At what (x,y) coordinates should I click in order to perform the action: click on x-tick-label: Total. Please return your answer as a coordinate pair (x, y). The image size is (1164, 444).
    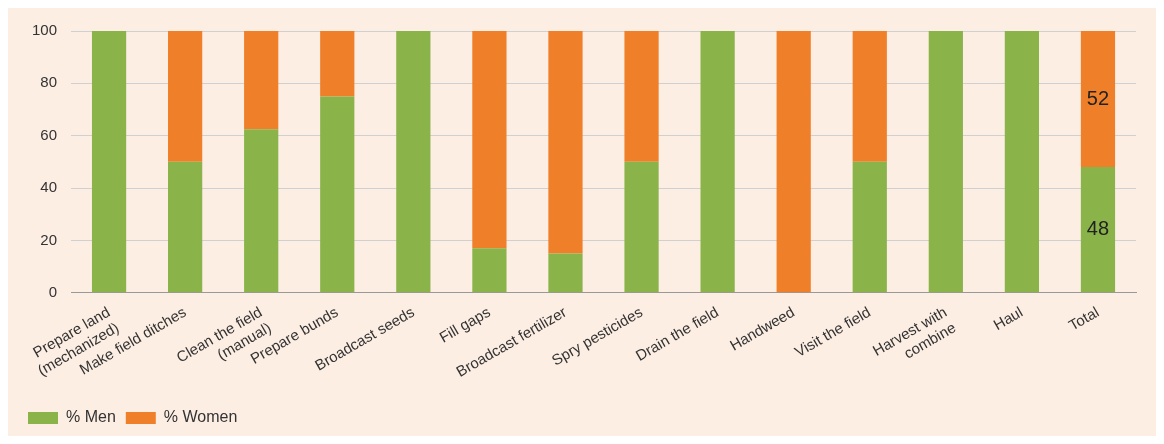
    Looking at the image, I should click on (1083, 318).